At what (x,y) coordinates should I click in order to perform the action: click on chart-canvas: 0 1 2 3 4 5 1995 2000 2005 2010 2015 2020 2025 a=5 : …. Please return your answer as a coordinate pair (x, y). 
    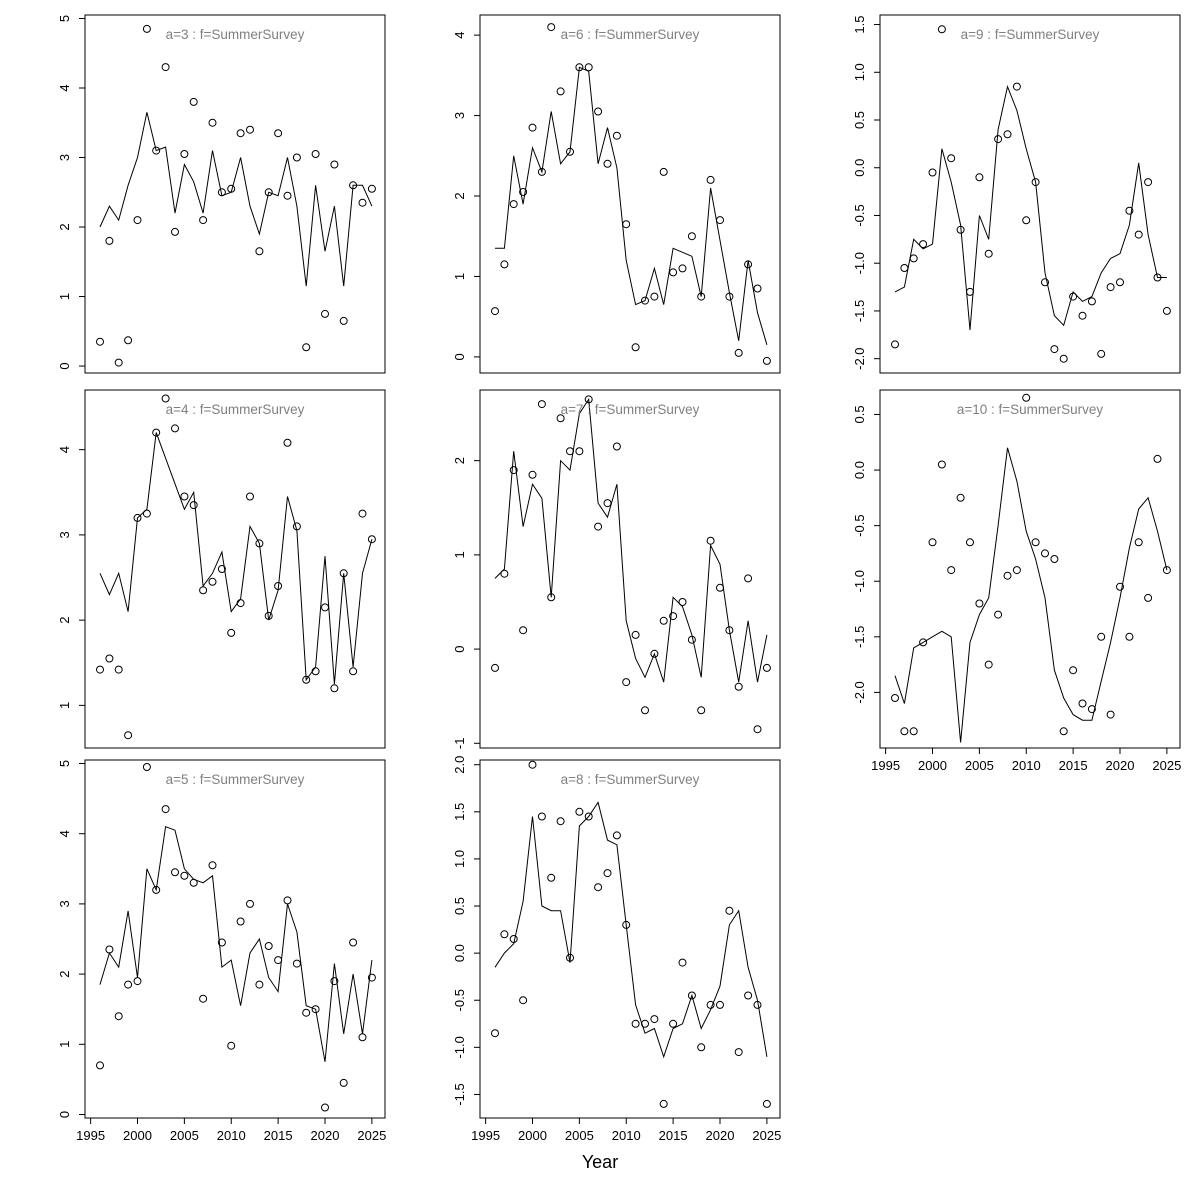
    Looking at the image, I should click on (221, 951).